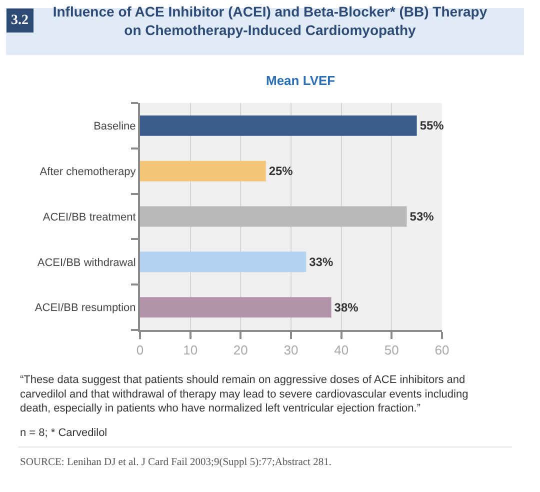 The width and height of the screenshot is (540, 492). I want to click on x-tick-label: 0, so click(140, 350).